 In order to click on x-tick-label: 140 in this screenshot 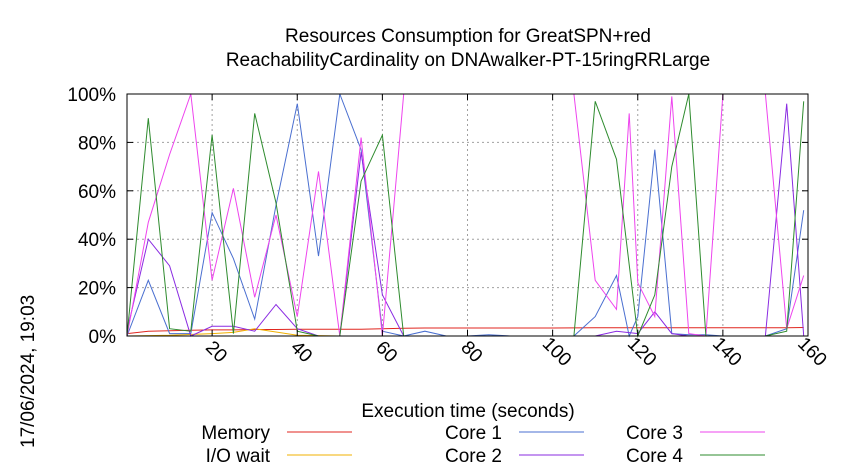, I will do `click(726, 351)`.